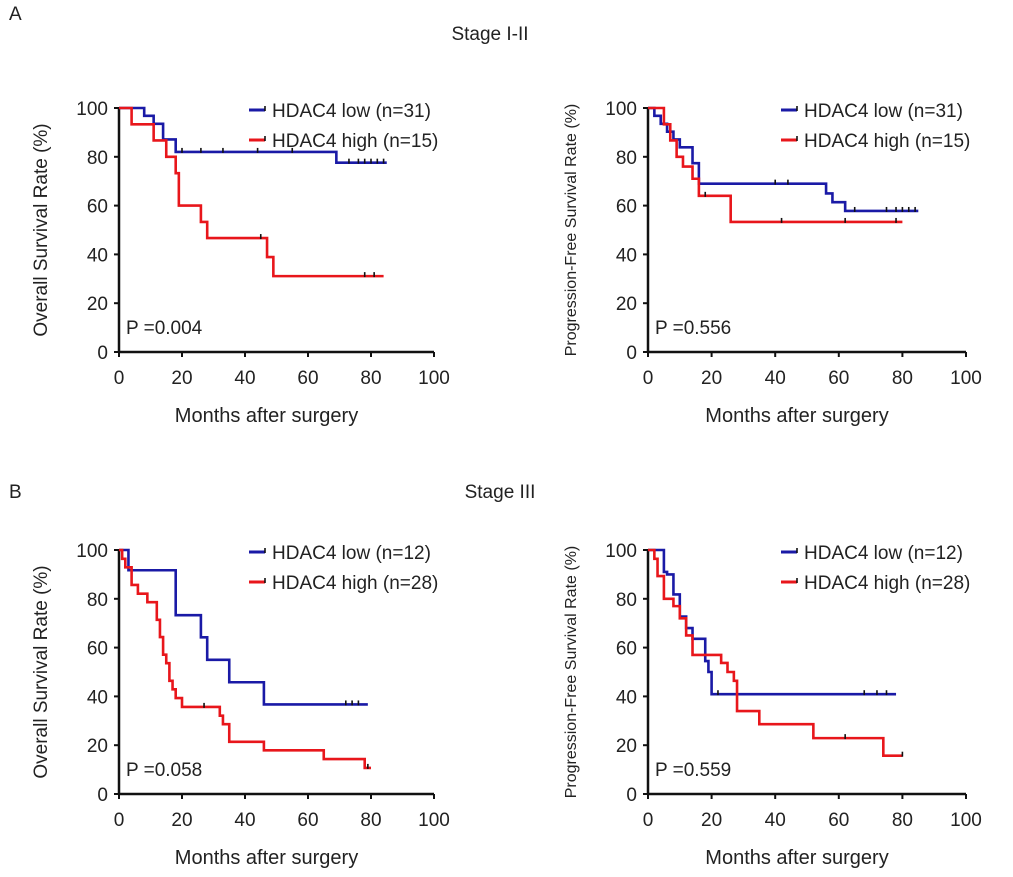 This screenshot has width=1013, height=877. What do you see at coordinates (500, 492) in the screenshot?
I see `panel-b-title: Stage III` at bounding box center [500, 492].